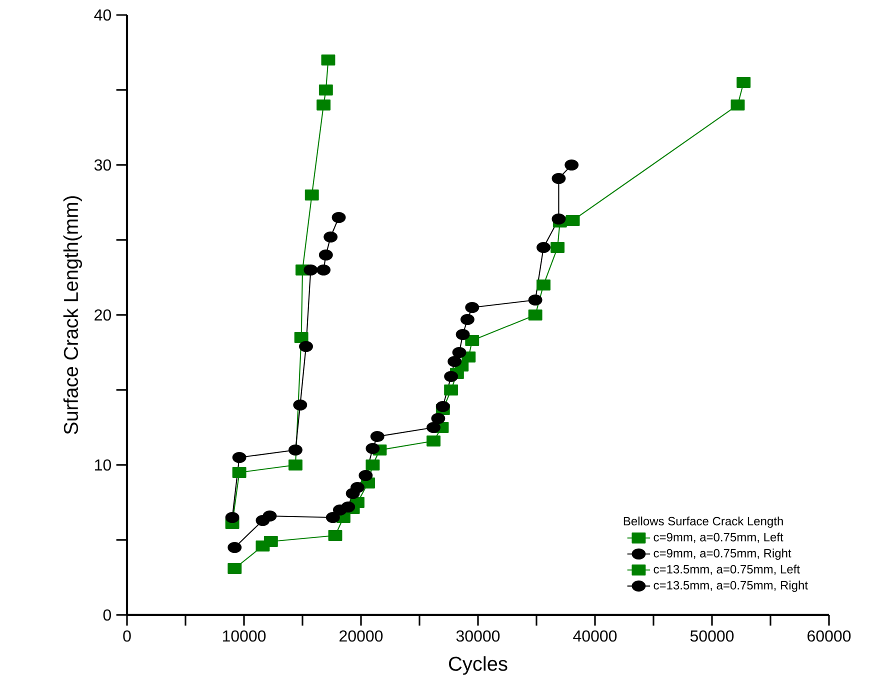  What do you see at coordinates (244, 636) in the screenshot?
I see `x-tick-label: 10000` at bounding box center [244, 636].